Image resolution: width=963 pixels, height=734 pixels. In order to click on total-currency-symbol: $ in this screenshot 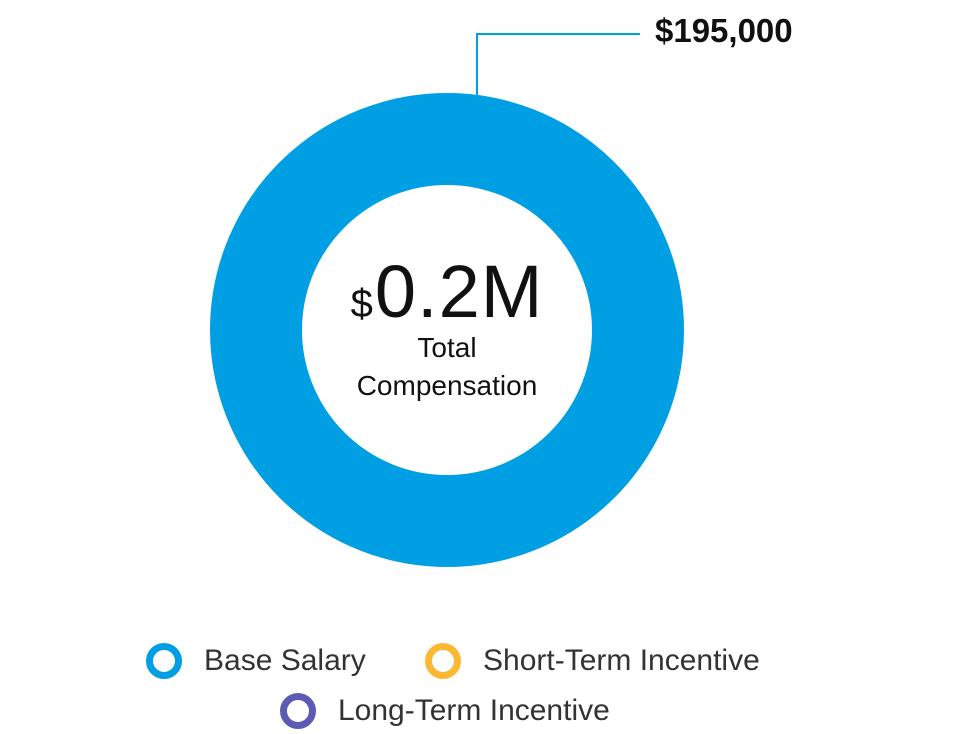, I will do `click(361, 304)`.